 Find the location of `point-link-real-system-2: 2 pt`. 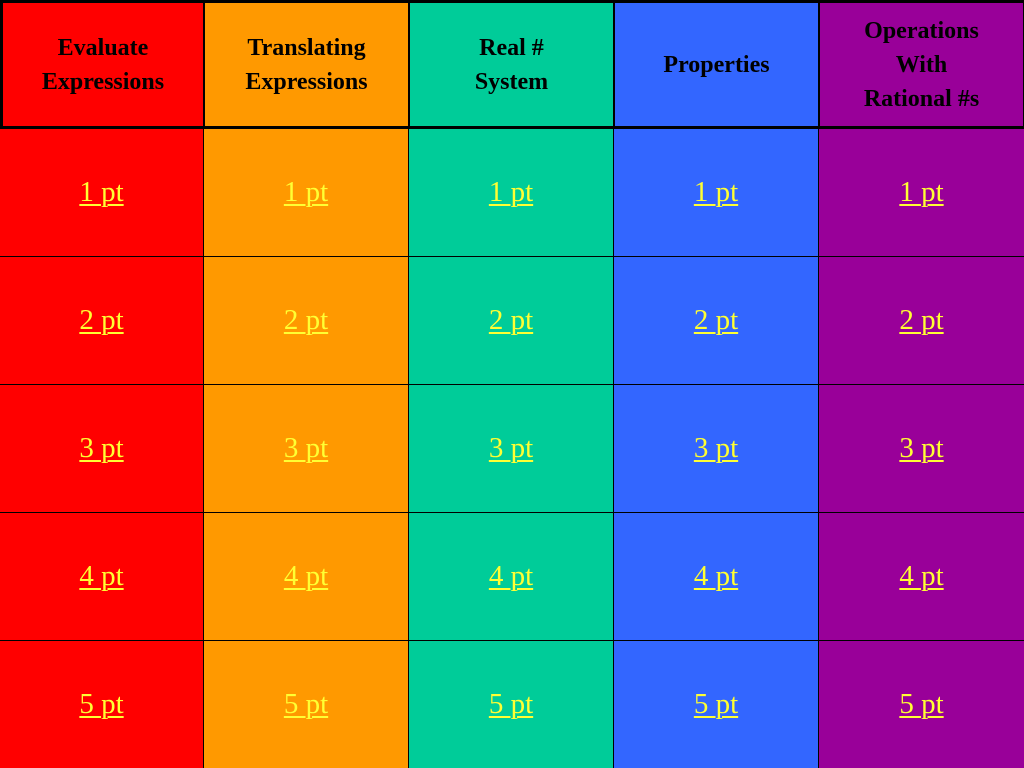

point-link-real-system-2: 2 pt is located at coordinates (511, 320).